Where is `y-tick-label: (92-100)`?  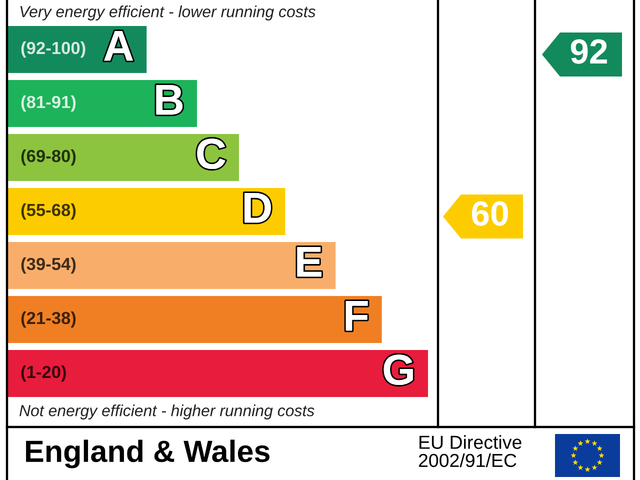 y-tick-label: (92-100) is located at coordinates (53, 49).